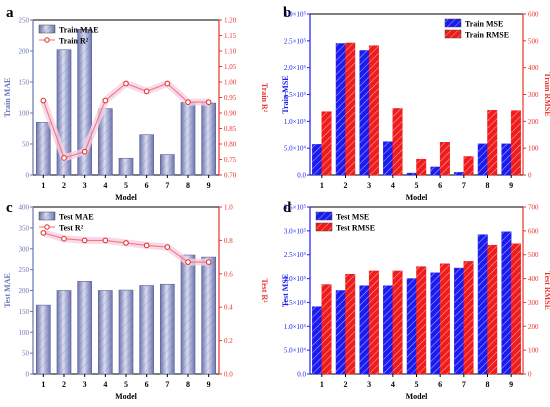  Describe the element at coordinates (295, 122) in the screenshot. I see `y-tick-label-left: 1.0×10⁵` at that location.